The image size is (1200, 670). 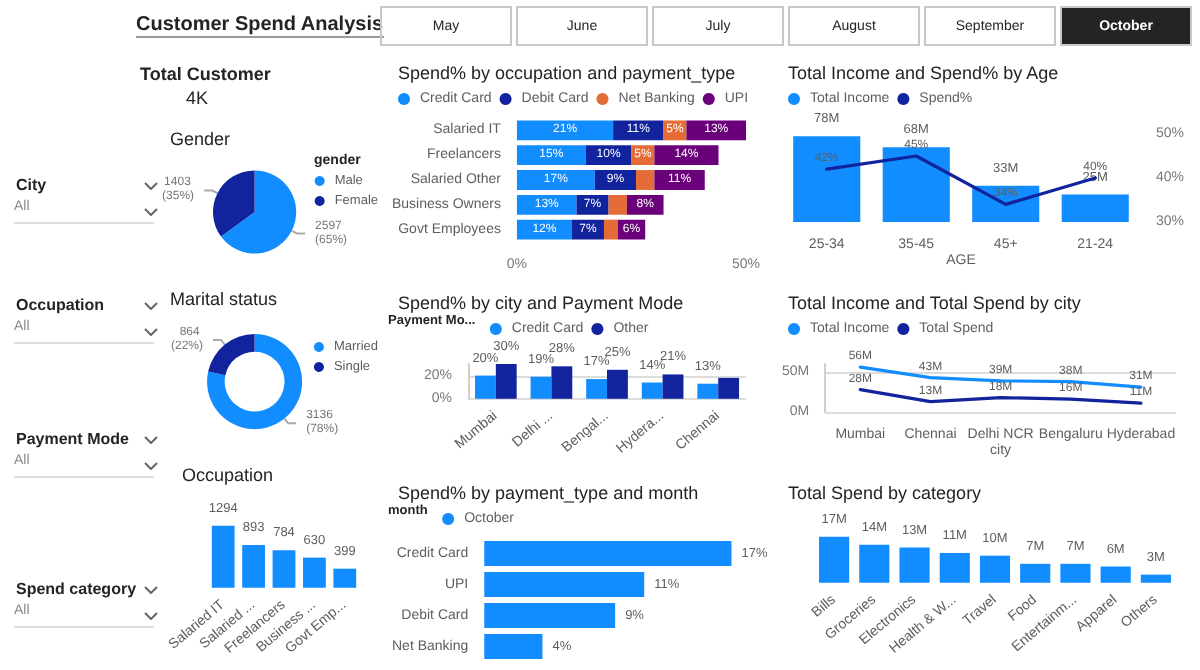 I want to click on text: Spend category, so click(x=76, y=589).